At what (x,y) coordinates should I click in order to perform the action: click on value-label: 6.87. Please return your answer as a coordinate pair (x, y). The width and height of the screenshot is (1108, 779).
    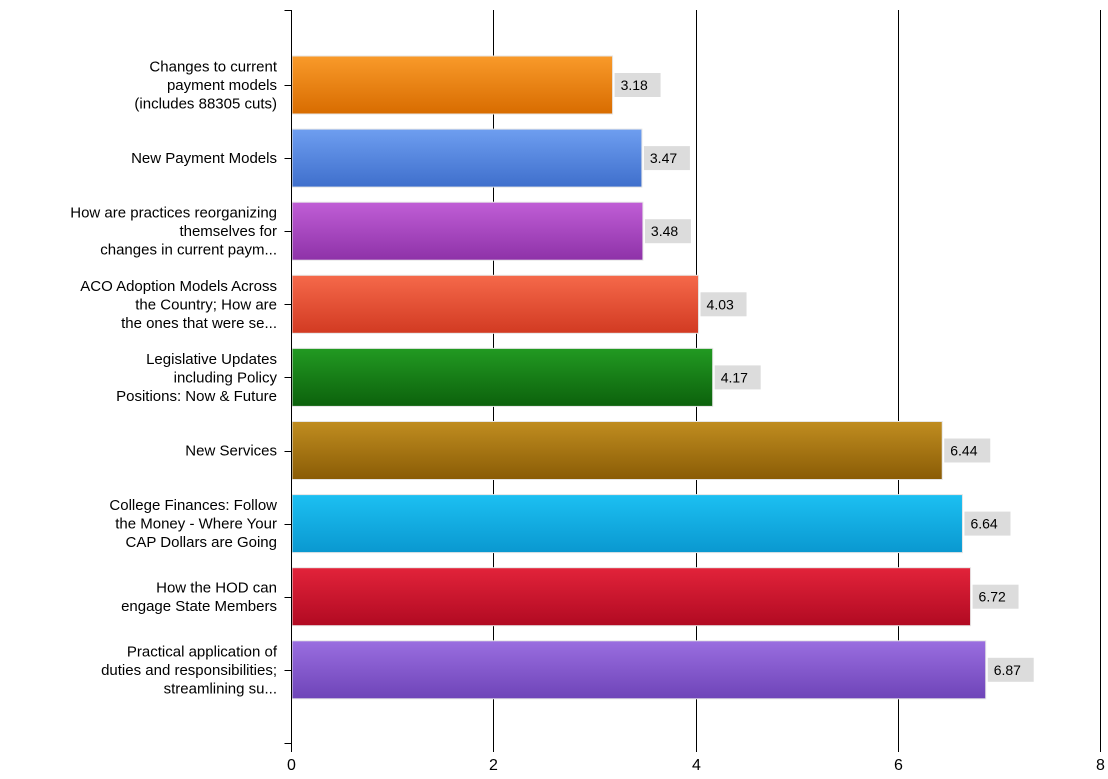
    Looking at the image, I should click on (1007, 670).